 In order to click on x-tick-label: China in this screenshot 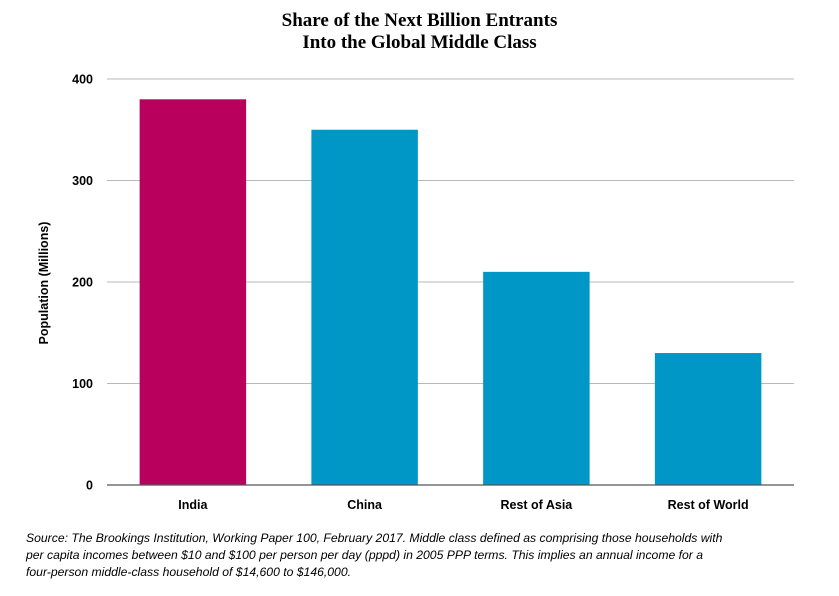, I will do `click(365, 505)`.